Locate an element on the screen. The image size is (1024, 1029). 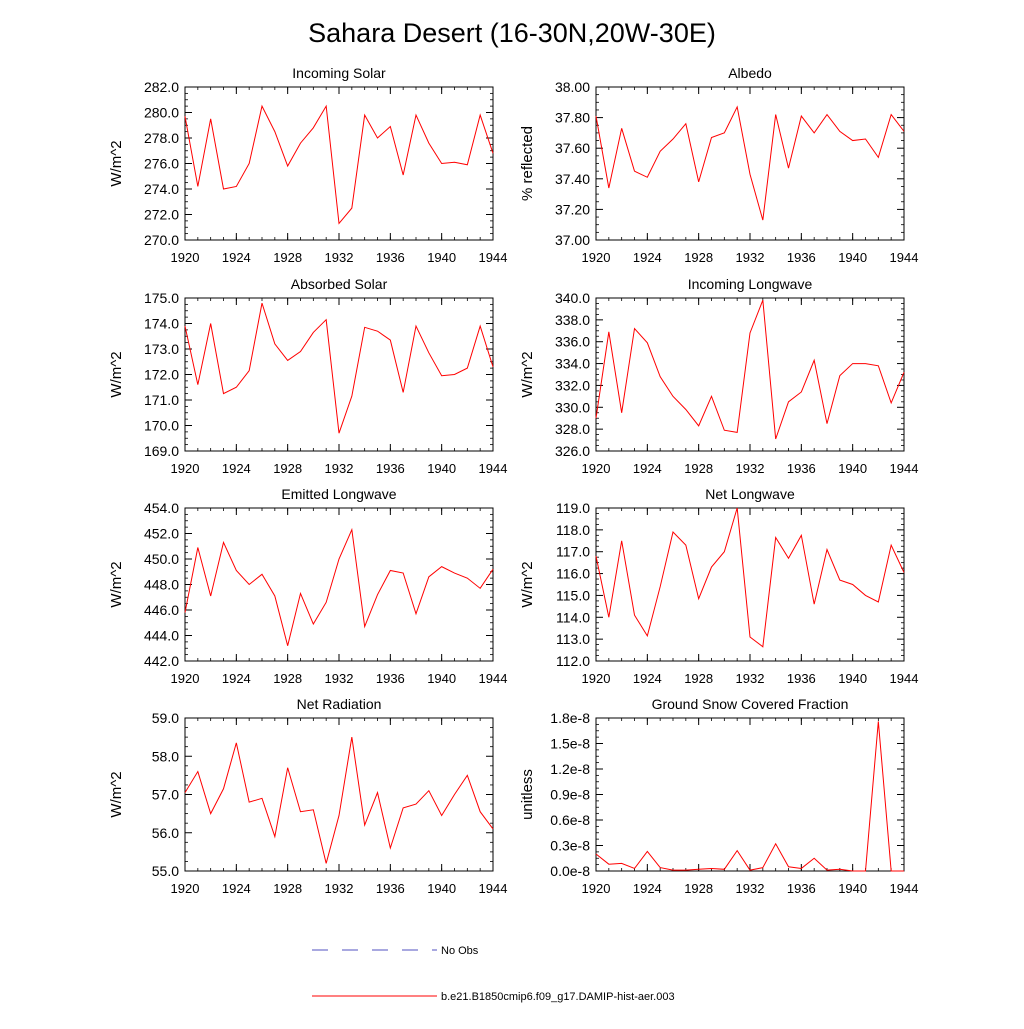
y-axis-label: unitless is located at coordinates (527, 794).